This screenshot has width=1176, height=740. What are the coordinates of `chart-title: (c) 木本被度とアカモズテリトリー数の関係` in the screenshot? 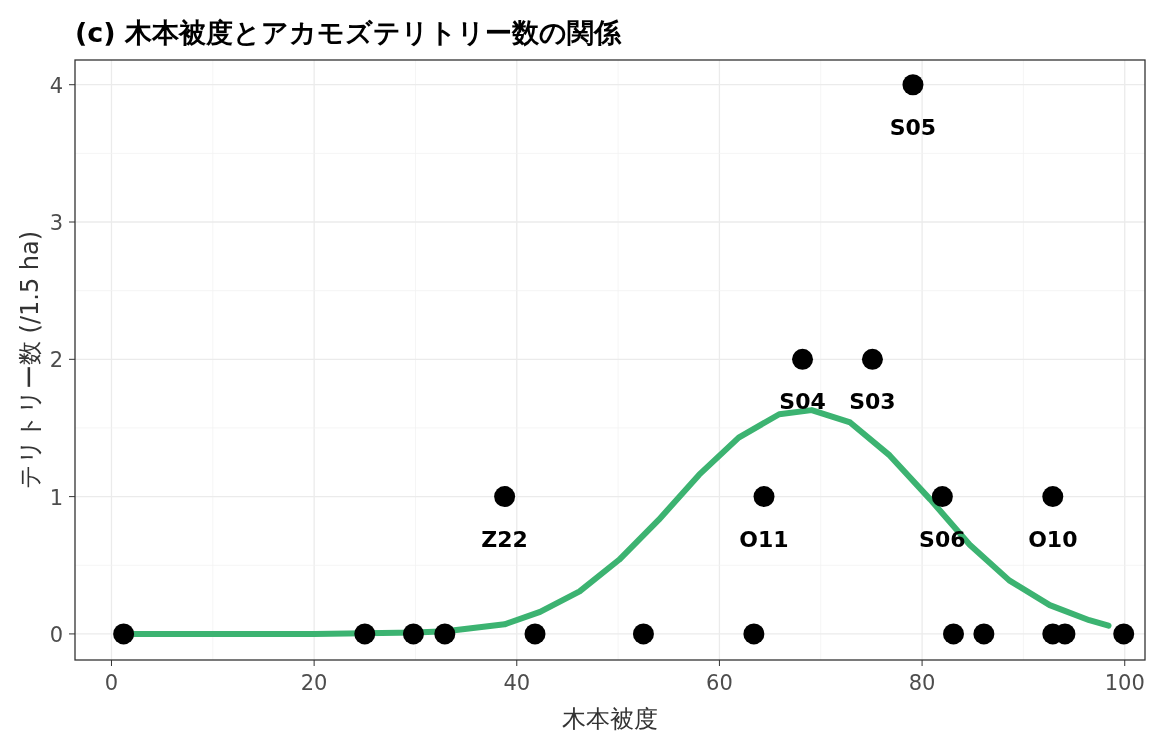 It's located at (349, 32).